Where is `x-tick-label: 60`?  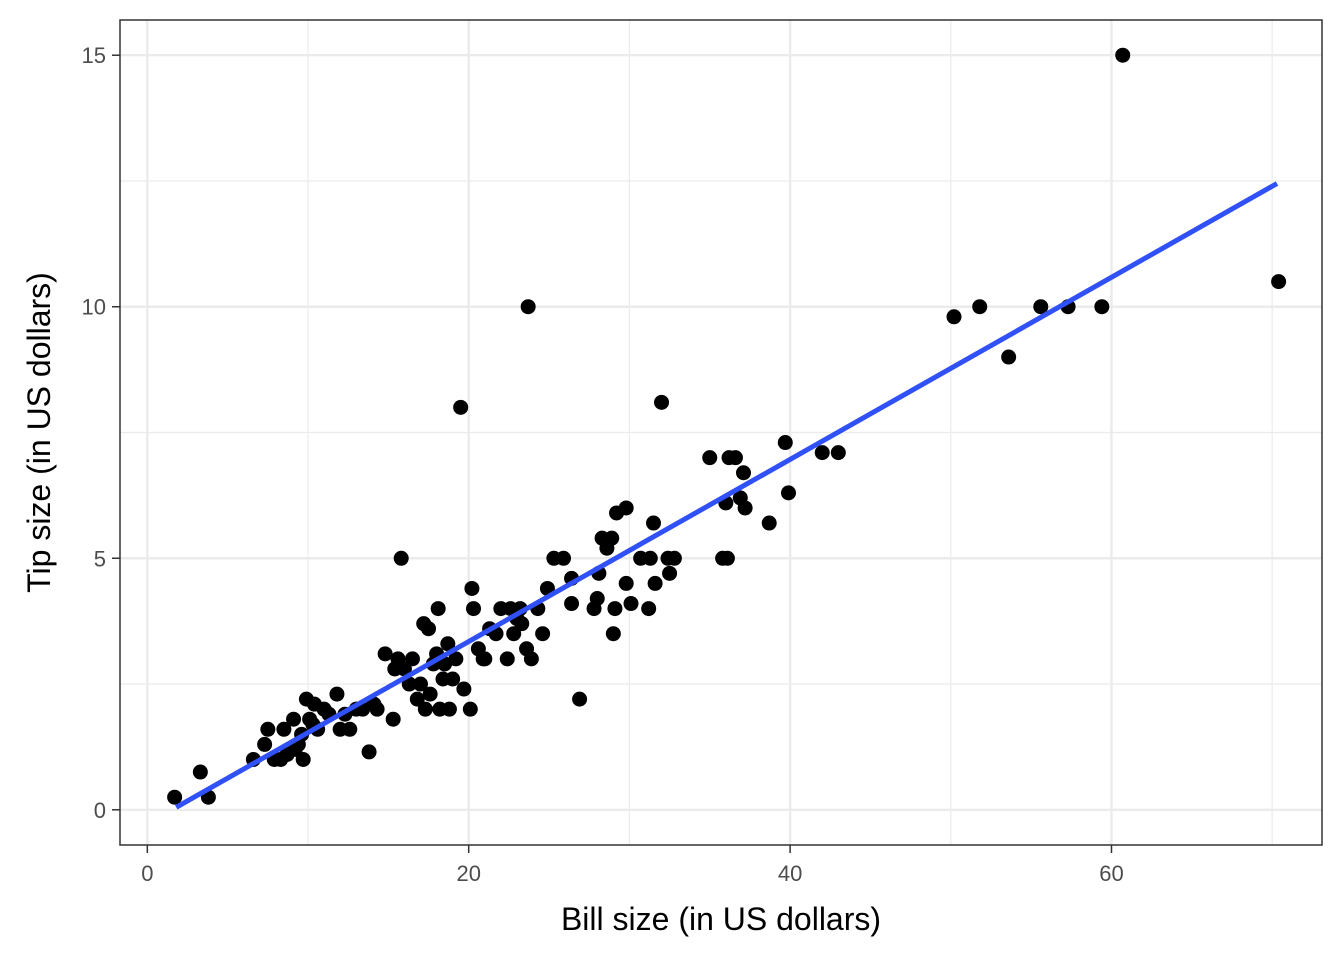
x-tick-label: 60 is located at coordinates (1111, 873).